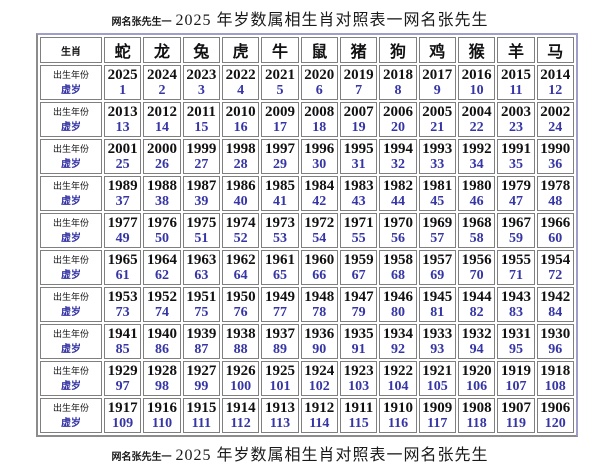  What do you see at coordinates (161, 223) in the screenshot?
I see `year-value: 1976` at bounding box center [161, 223].